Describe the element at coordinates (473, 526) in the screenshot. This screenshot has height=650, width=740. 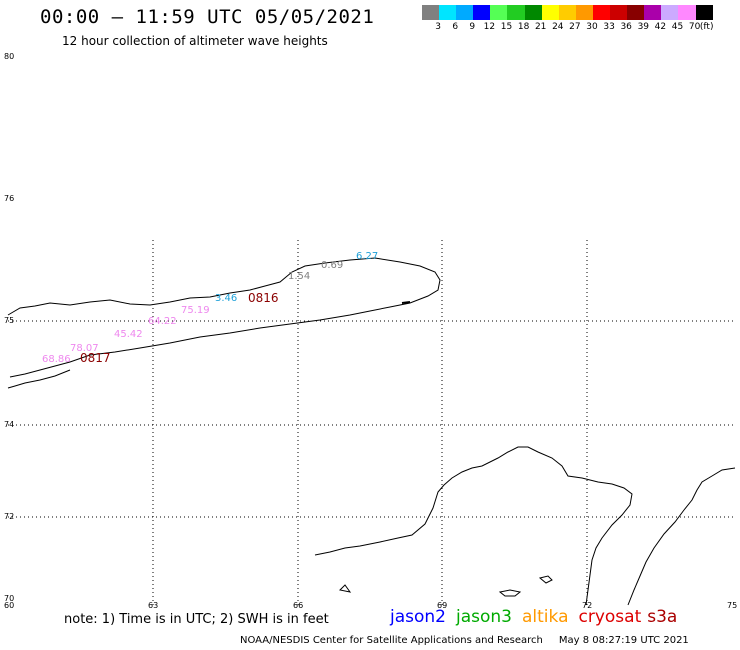
I see `coastline-peninsula` at that location.